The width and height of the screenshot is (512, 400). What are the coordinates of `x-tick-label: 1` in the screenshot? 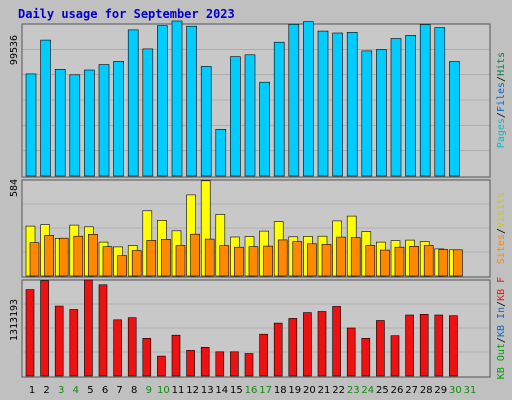 It's located at (32, 390).